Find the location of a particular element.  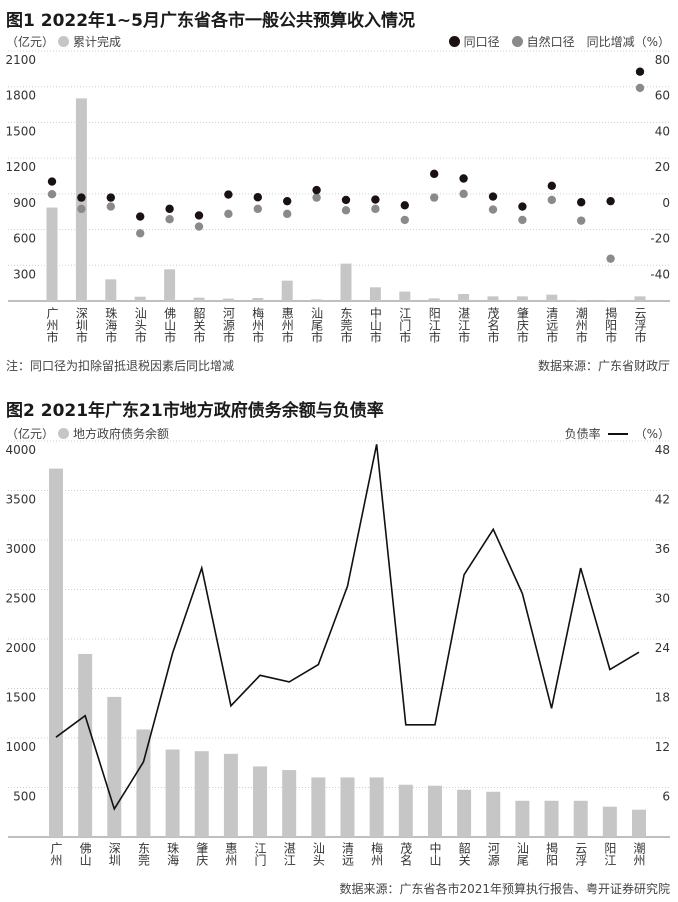

x-axis-category-label: 梅州 is located at coordinates (377, 853).